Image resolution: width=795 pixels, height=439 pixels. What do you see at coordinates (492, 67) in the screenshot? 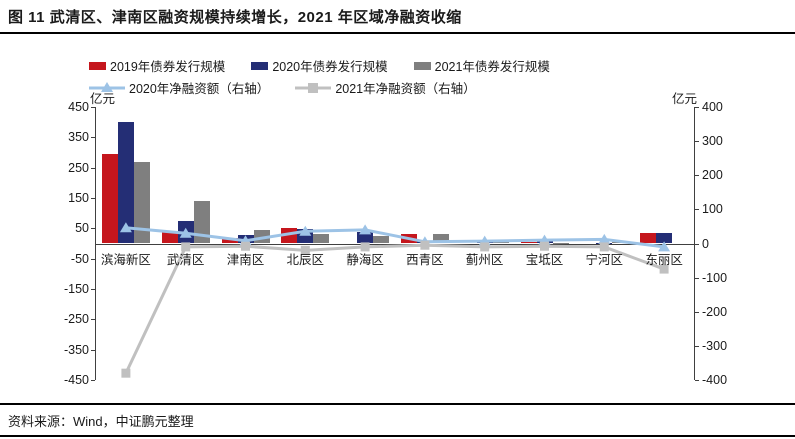
I see `legend-label: 2021年债券发行规模` at bounding box center [492, 67].